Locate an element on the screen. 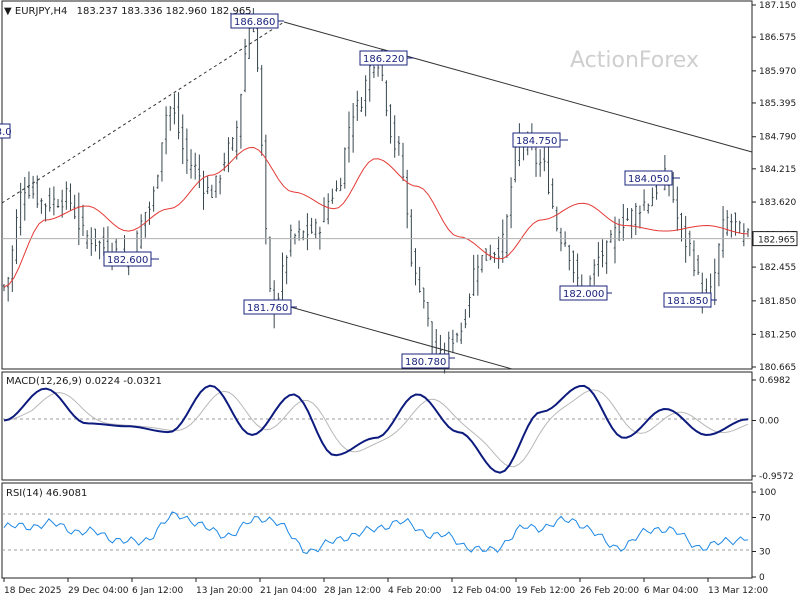 Image resolution: width=800 pixels, height=600 pixels. price-tick-label: 187.150 is located at coordinates (777, 6).